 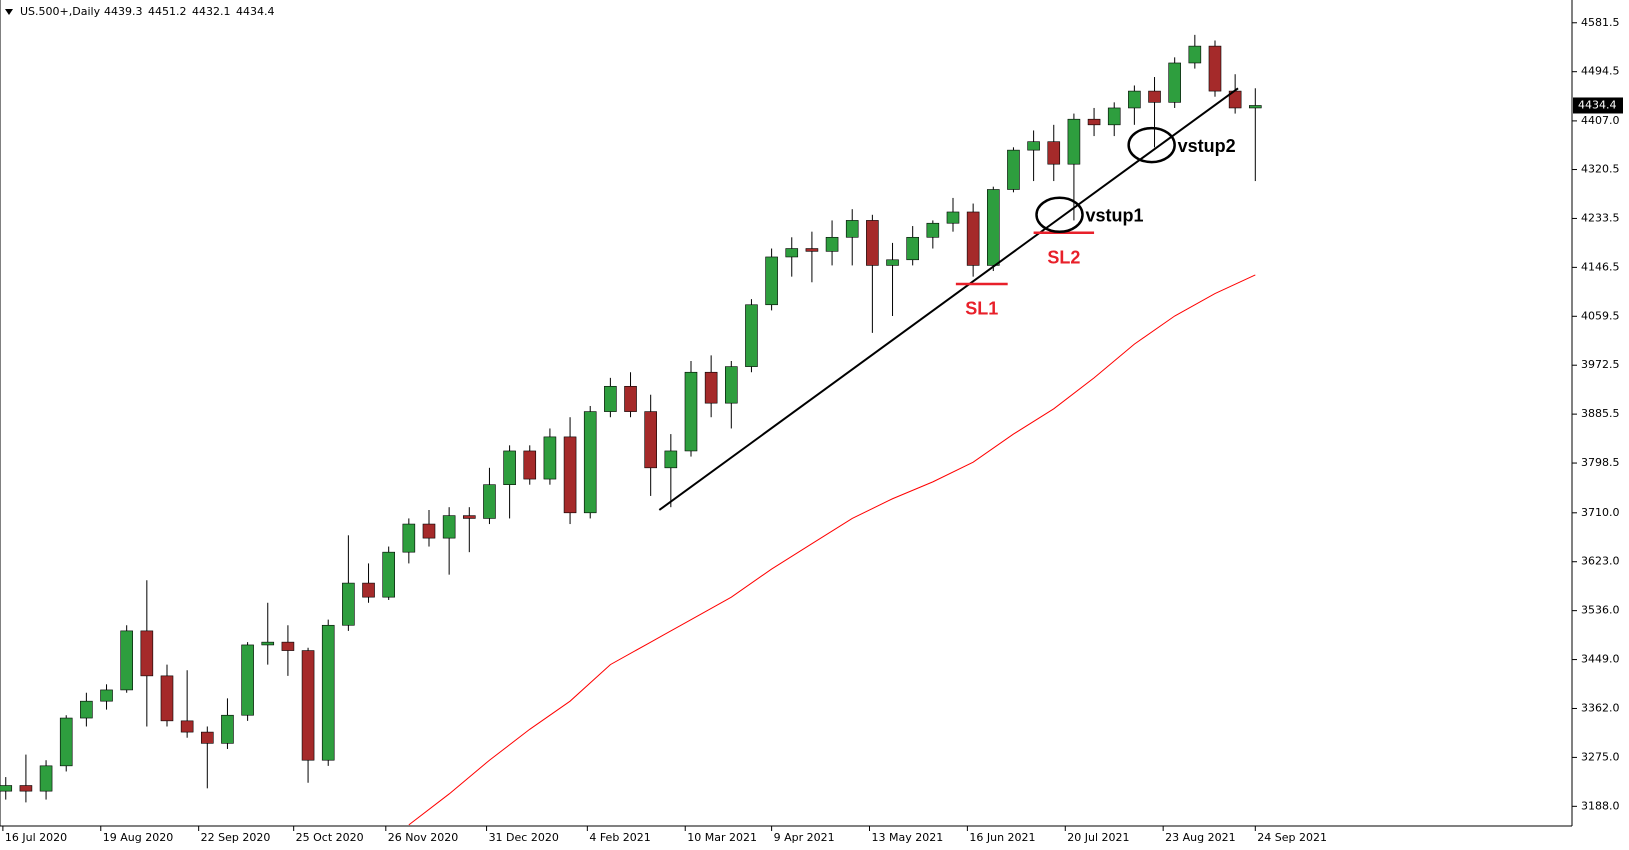 I want to click on y-tick-label: 3623.0, so click(x=1600, y=561).